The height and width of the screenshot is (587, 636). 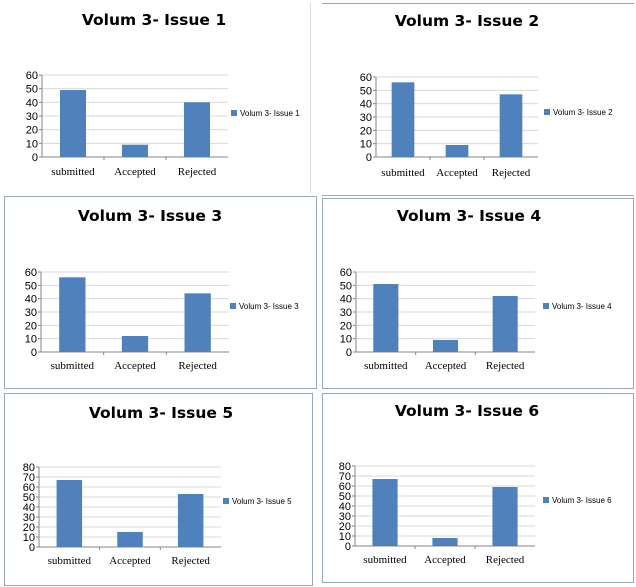 I want to click on legend-label: Volum 3- Issue 6, so click(x=582, y=500).